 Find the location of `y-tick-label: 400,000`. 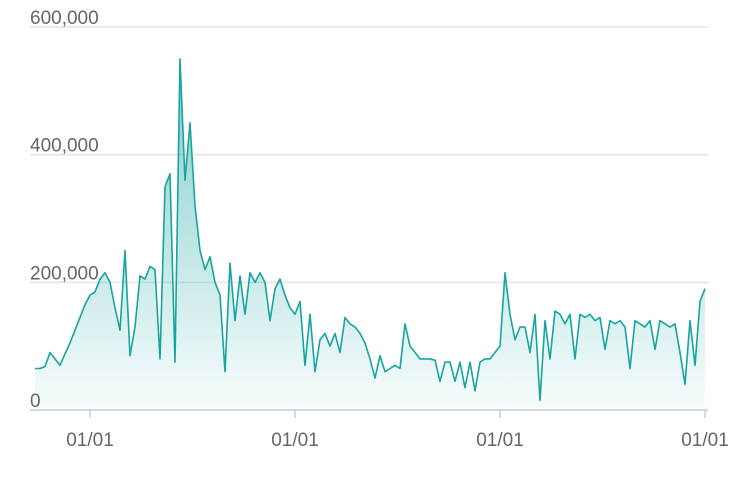

y-tick-label: 400,000 is located at coordinates (64, 146).